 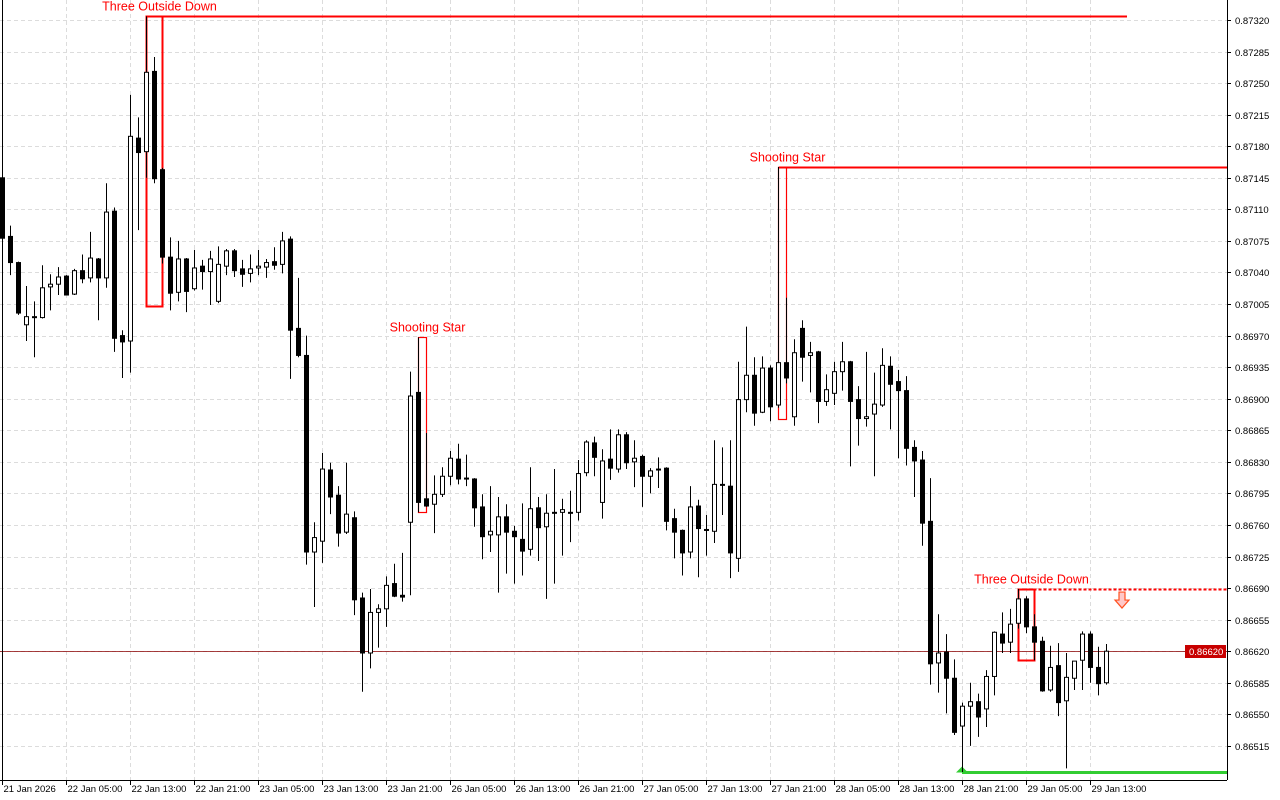 What do you see at coordinates (30, 789) in the screenshot?
I see `x-tick-label: 21 Jan 2026` at bounding box center [30, 789].